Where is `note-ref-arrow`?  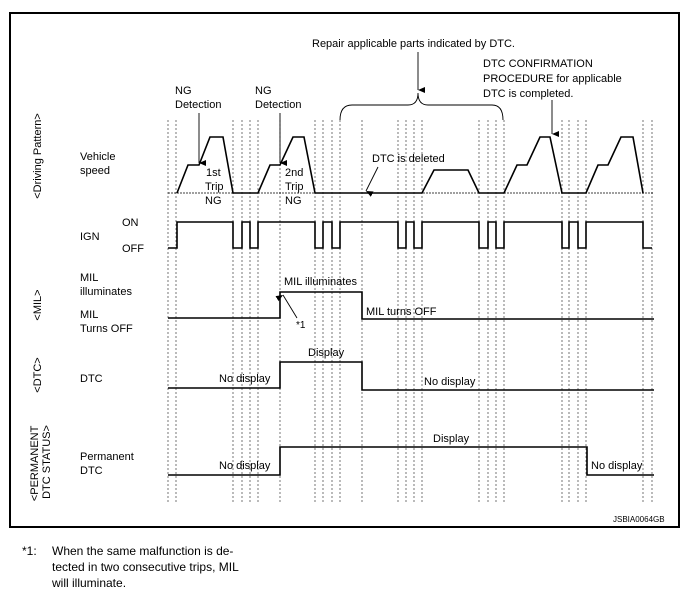
note-ref-arrow is located at coordinates (286, 306).